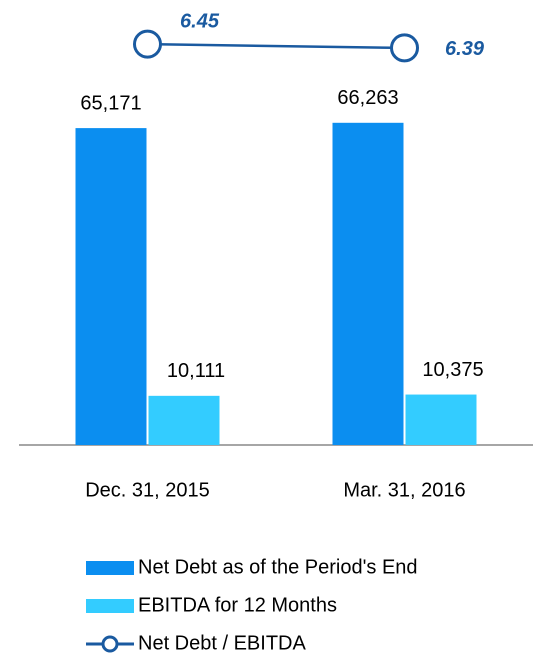 This screenshot has width=533, height=667. Describe the element at coordinates (367, 98) in the screenshot. I see `data-label: 66,263` at that location.